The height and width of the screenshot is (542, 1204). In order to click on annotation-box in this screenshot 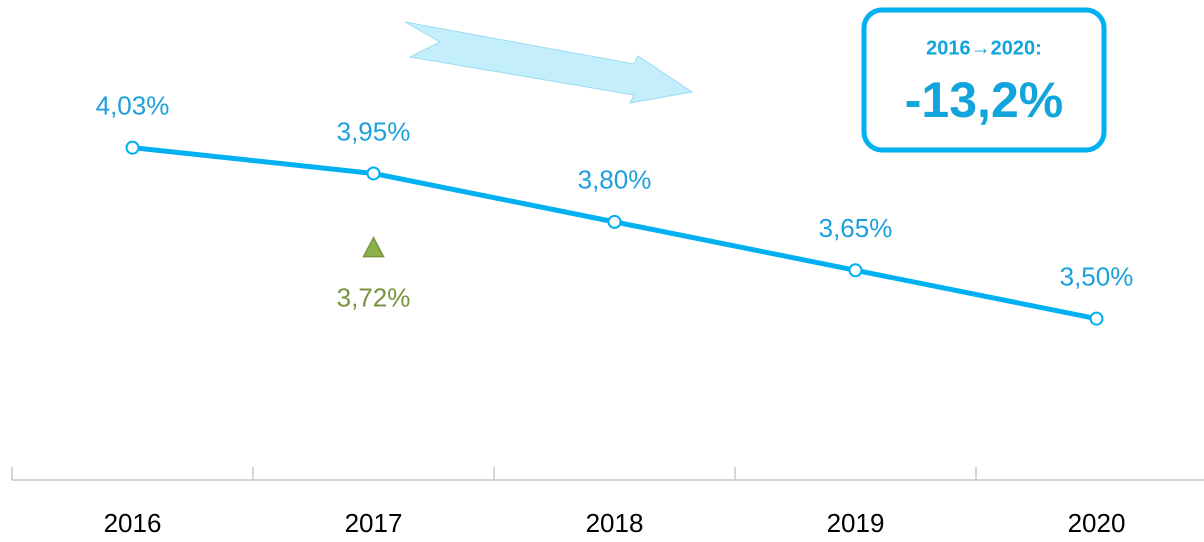, I will do `click(984, 80)`.